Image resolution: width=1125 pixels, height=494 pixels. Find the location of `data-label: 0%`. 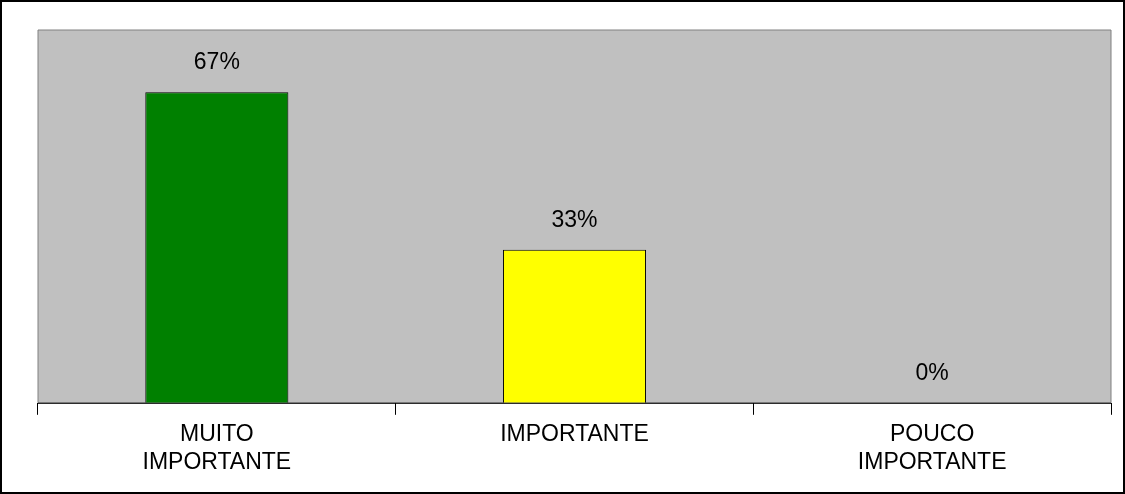

data-label: 0% is located at coordinates (932, 371).